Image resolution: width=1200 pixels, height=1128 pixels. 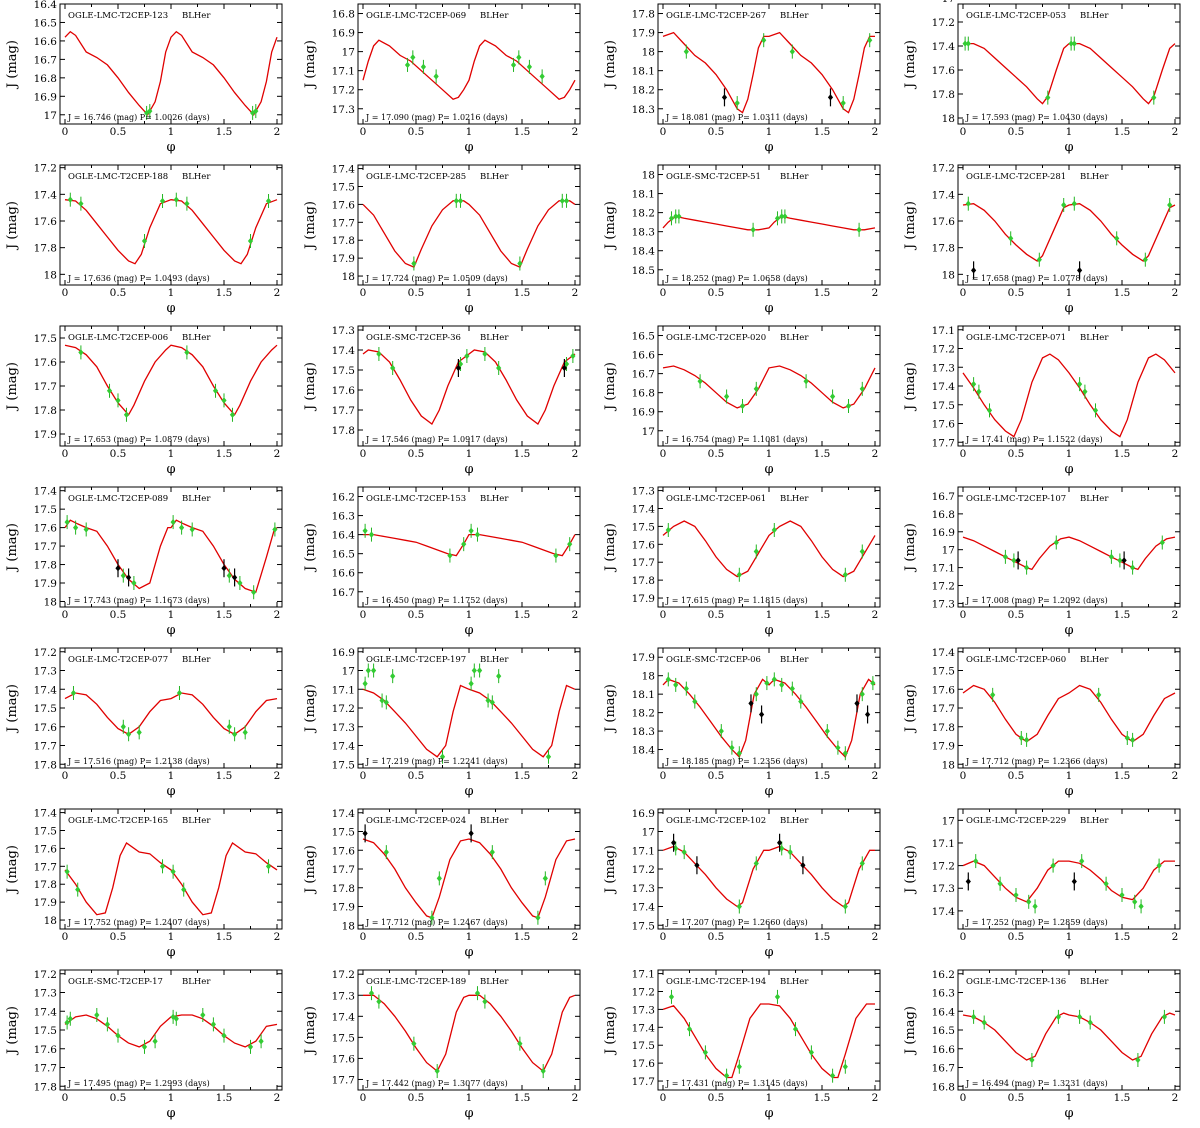 What do you see at coordinates (736, 761) in the screenshot?
I see `mean-mag-period-info: J = 18.185 (mag) P= 1.2356 (days)` at bounding box center [736, 761].